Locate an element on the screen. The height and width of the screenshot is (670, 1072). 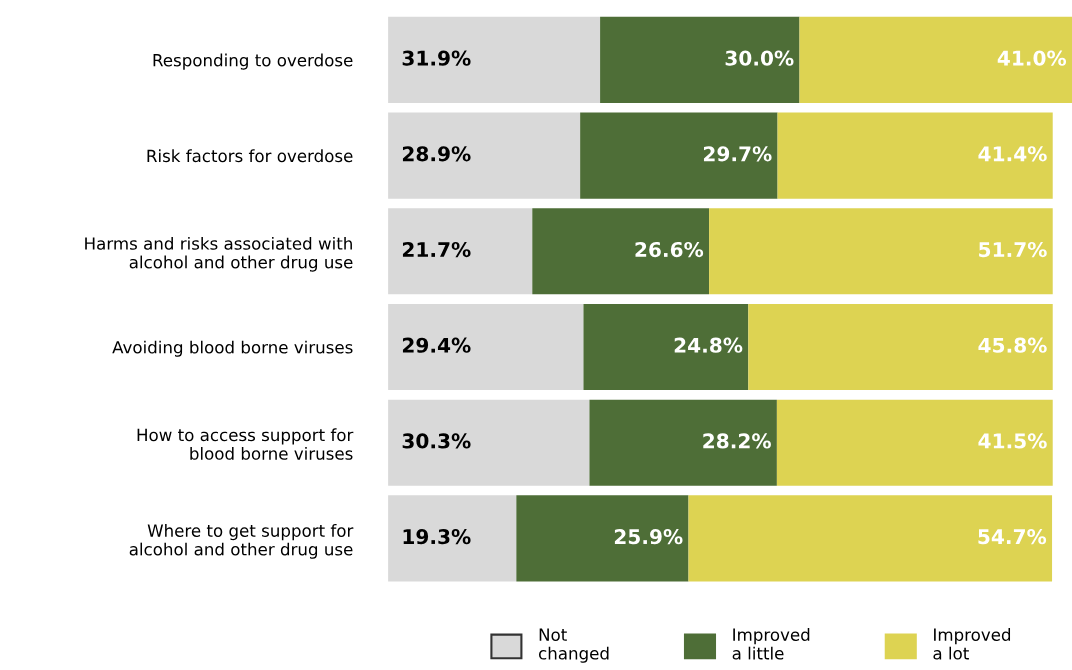
data-label: 41.0% is located at coordinates (1032, 58).